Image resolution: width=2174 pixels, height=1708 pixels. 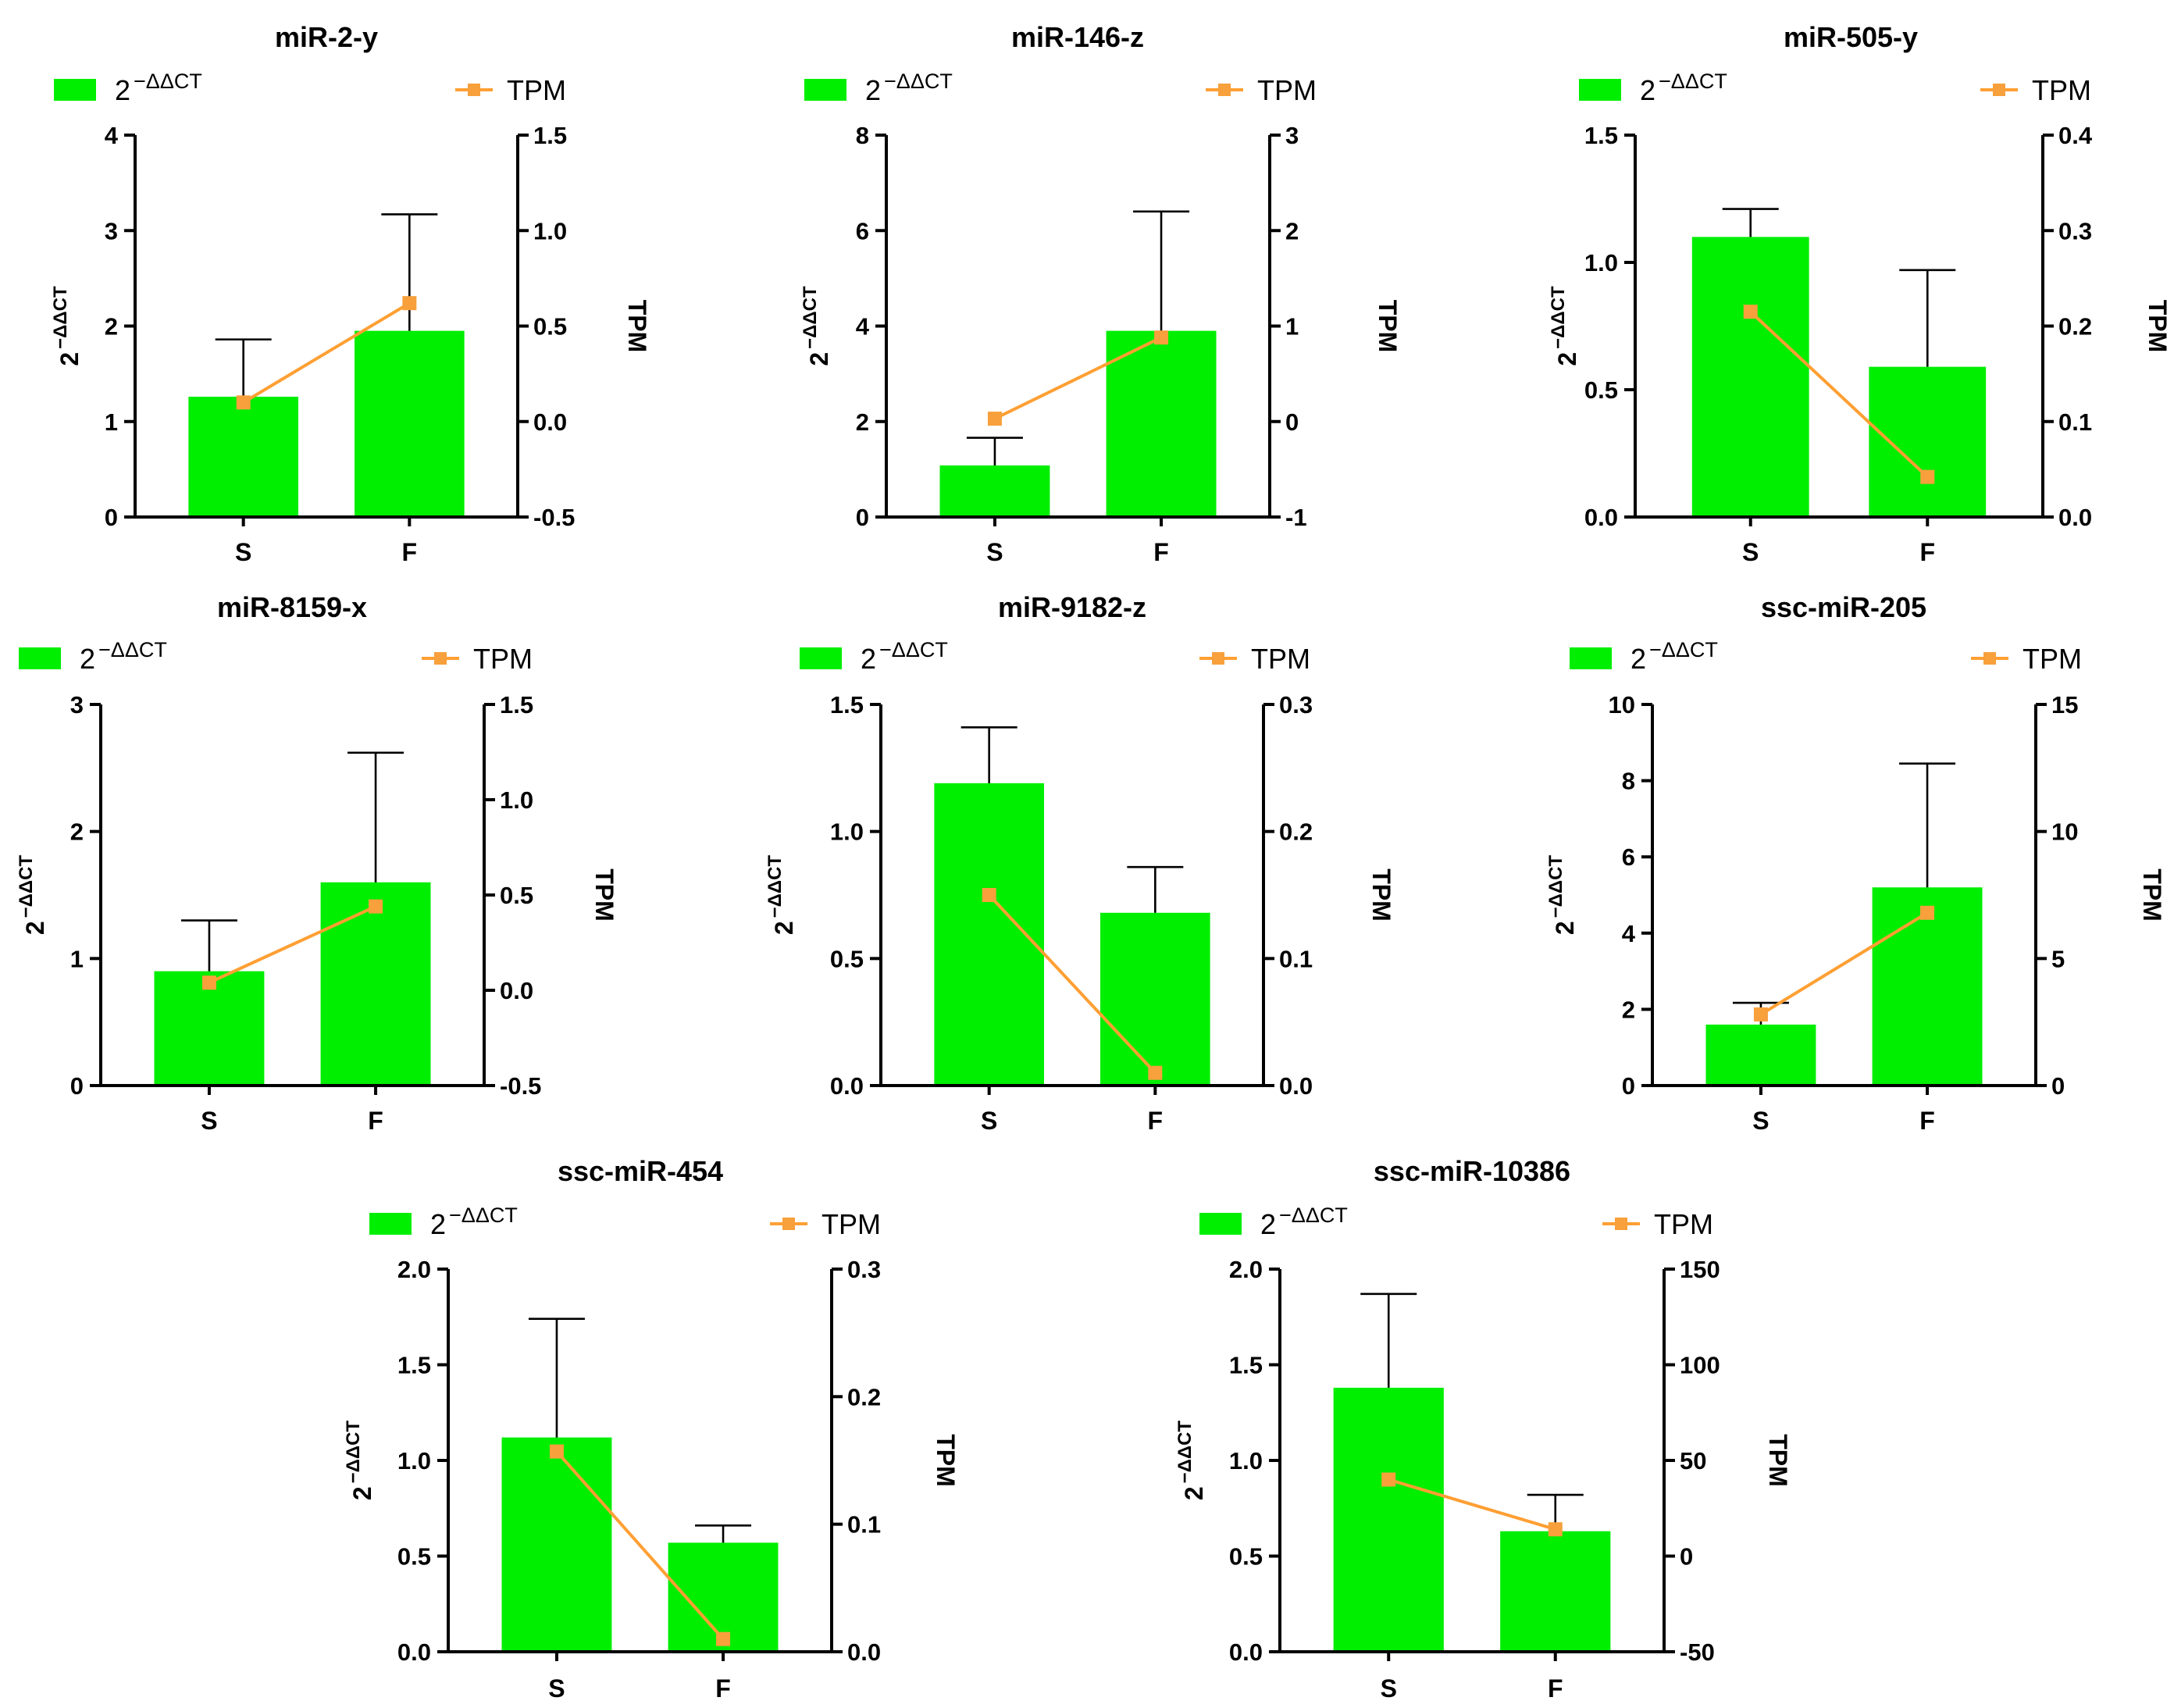 I want to click on y-right-tick-label: -1, so click(x=1296, y=517).